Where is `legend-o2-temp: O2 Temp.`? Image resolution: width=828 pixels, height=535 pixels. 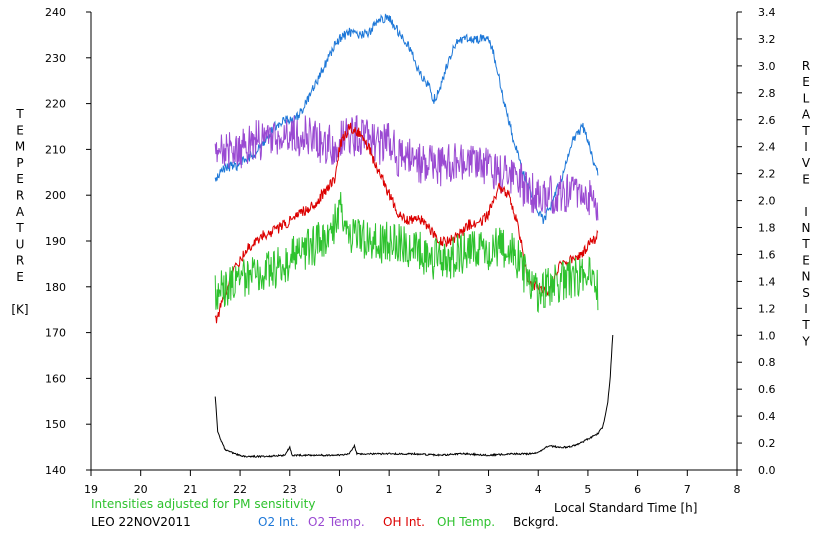
legend-o2-temp: O2 Temp. is located at coordinates (336, 522).